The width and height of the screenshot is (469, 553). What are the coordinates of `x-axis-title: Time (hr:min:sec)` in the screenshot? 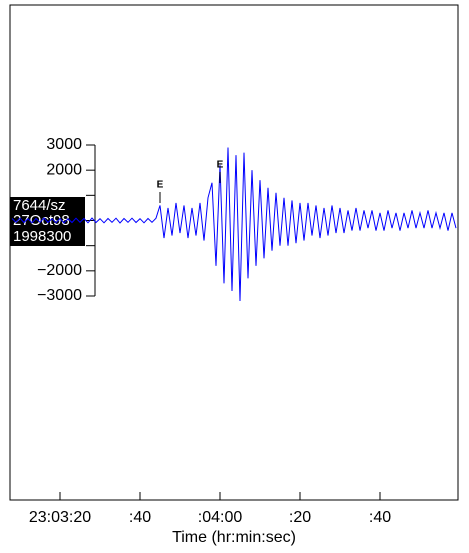 It's located at (234, 537).